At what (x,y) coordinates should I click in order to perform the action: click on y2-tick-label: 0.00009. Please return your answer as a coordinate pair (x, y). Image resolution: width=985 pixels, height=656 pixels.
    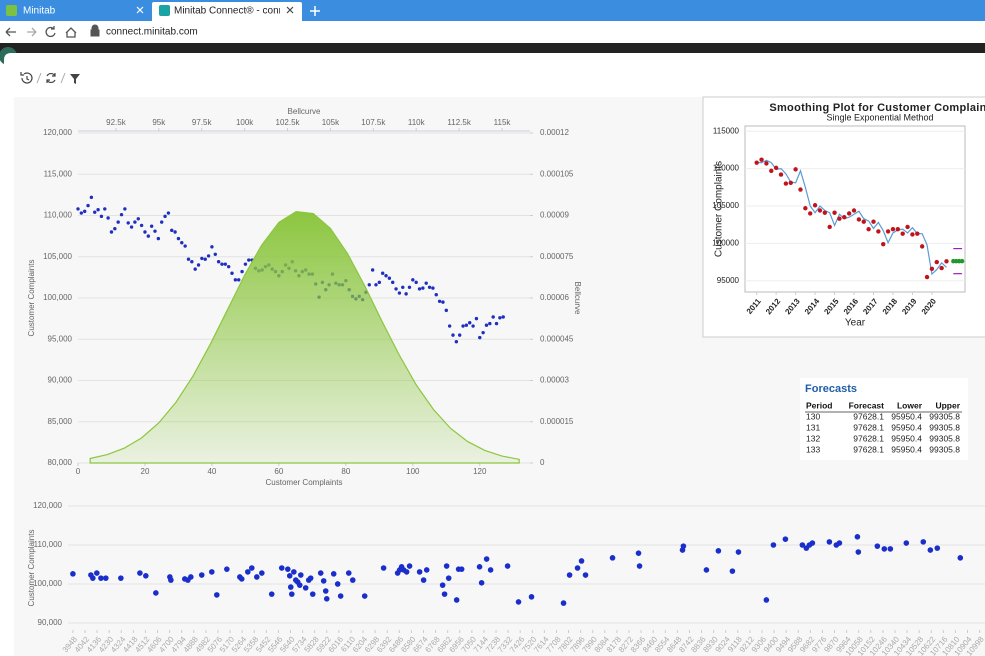
    Looking at the image, I should click on (554, 215).